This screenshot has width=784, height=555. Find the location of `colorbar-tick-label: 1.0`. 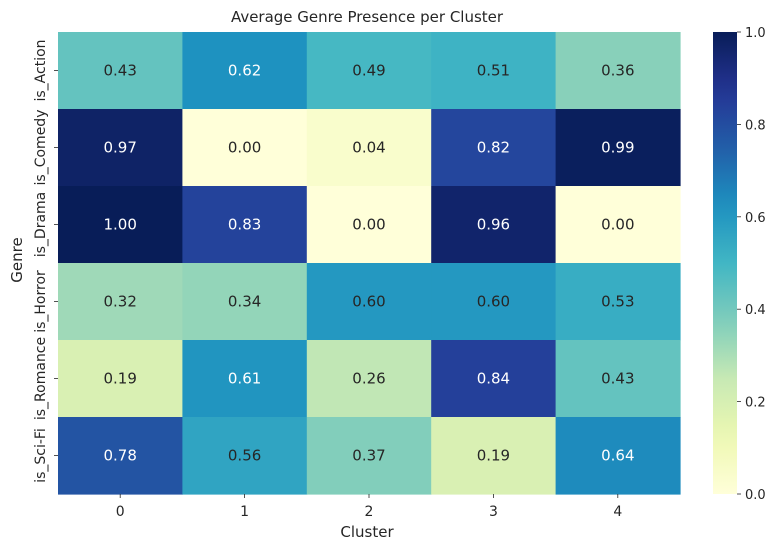

colorbar-tick-label: 1.0 is located at coordinates (755, 33).